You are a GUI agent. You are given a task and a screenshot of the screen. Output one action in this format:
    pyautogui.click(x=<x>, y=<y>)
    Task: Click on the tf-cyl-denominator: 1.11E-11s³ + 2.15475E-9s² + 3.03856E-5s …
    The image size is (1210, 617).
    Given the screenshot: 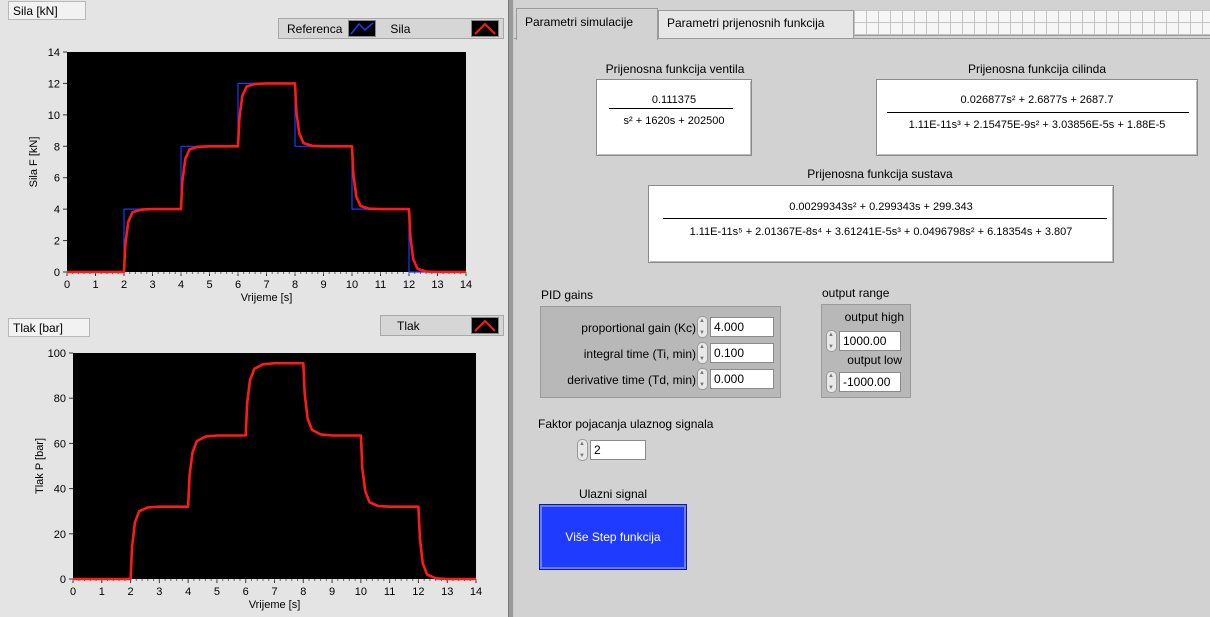 What is the action you would take?
    pyautogui.click(x=1037, y=125)
    